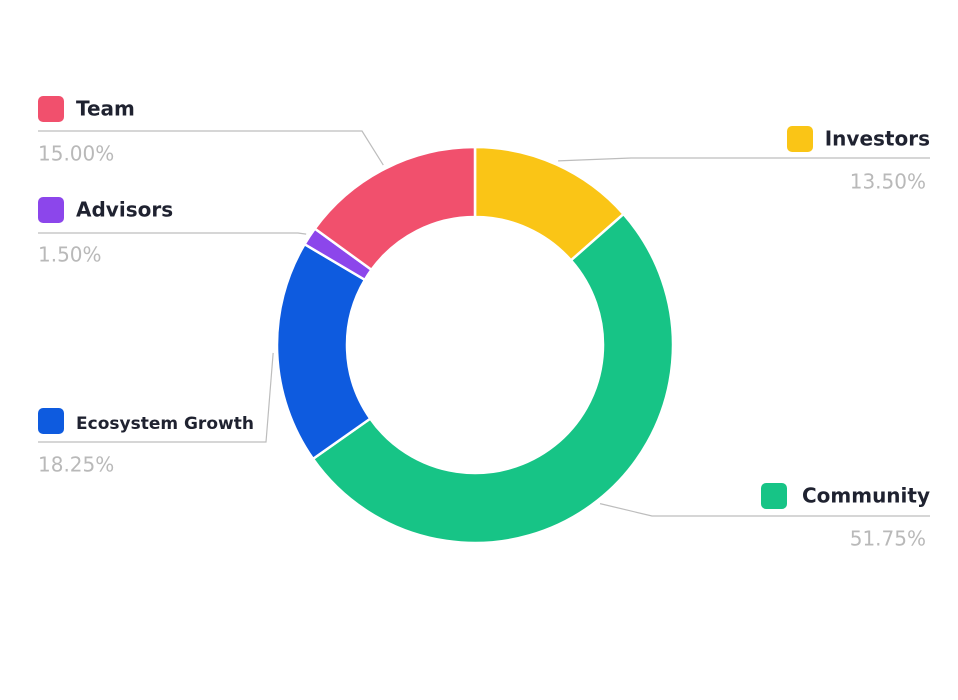 The width and height of the screenshot is (958, 700). What do you see at coordinates (76, 465) in the screenshot?
I see `value-label-ecosystem-growth: 18.25%` at bounding box center [76, 465].